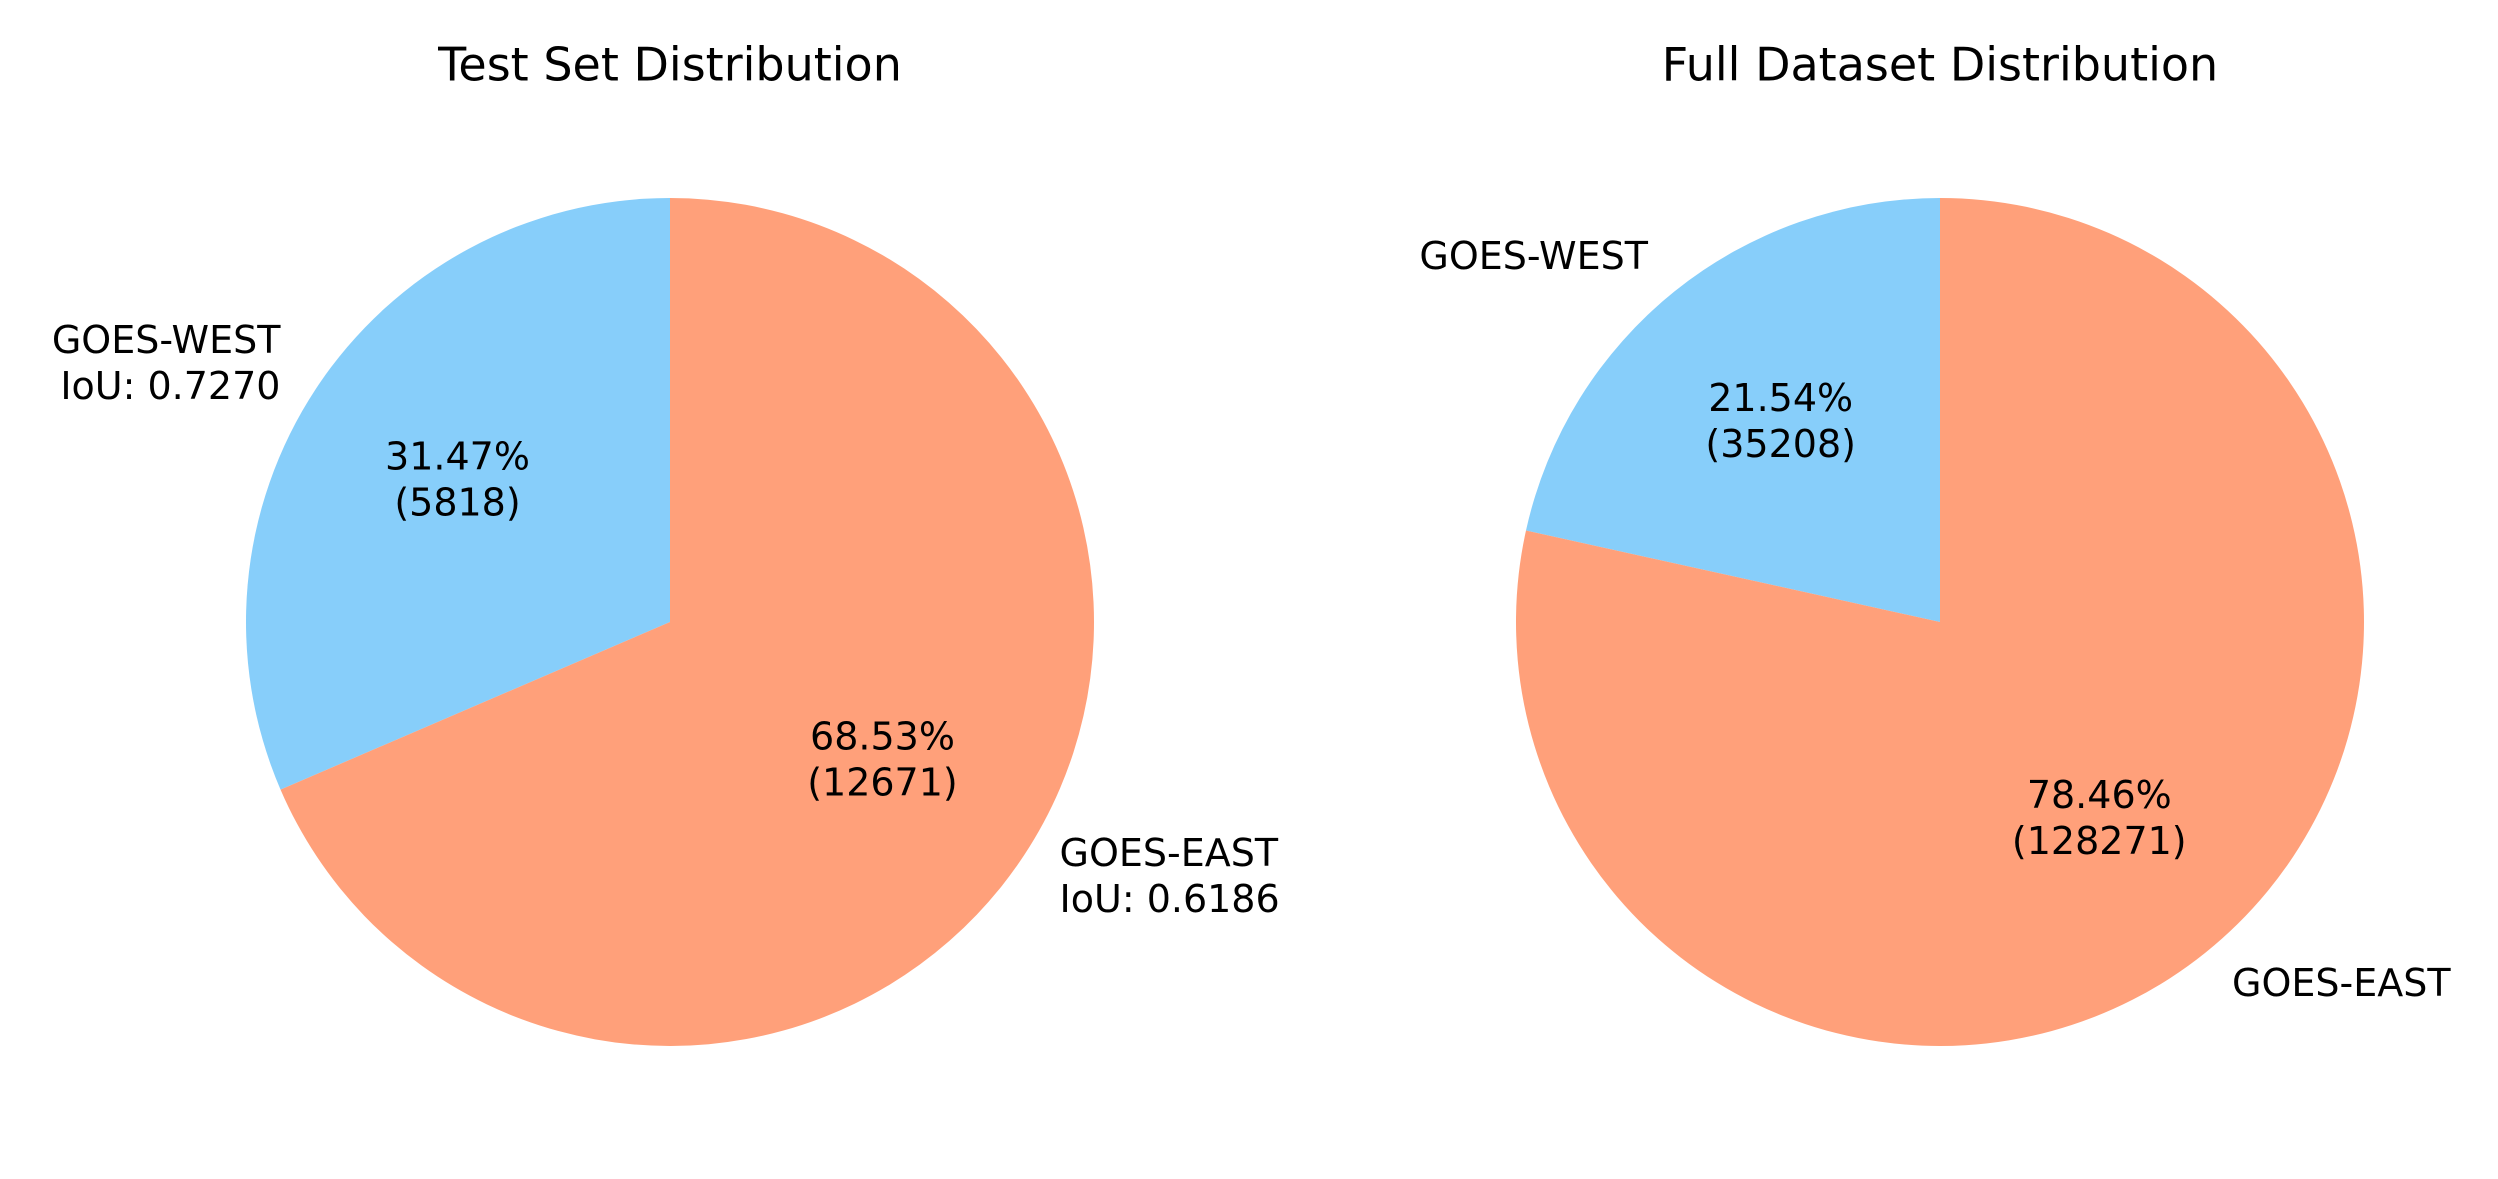 The height and width of the screenshot is (1179, 2498). Describe the element at coordinates (457, 480) in the screenshot. I see `slice-percent-label: 31.47% (5818)` at that location.